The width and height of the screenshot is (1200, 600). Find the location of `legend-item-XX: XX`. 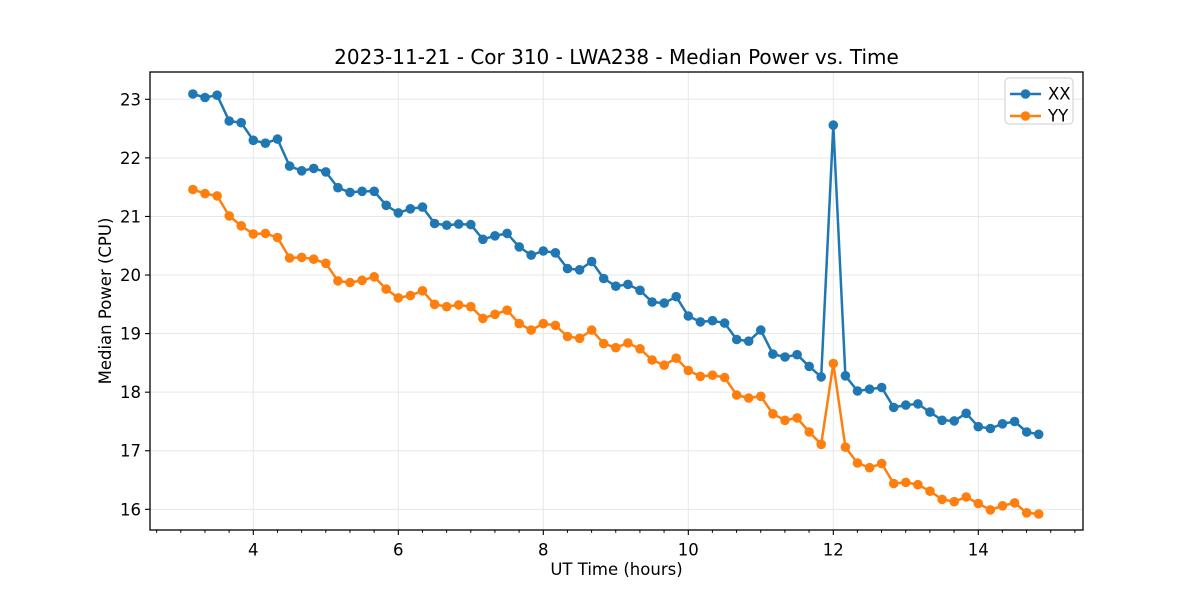

legend-item-XX: XX is located at coordinates (1040, 94).